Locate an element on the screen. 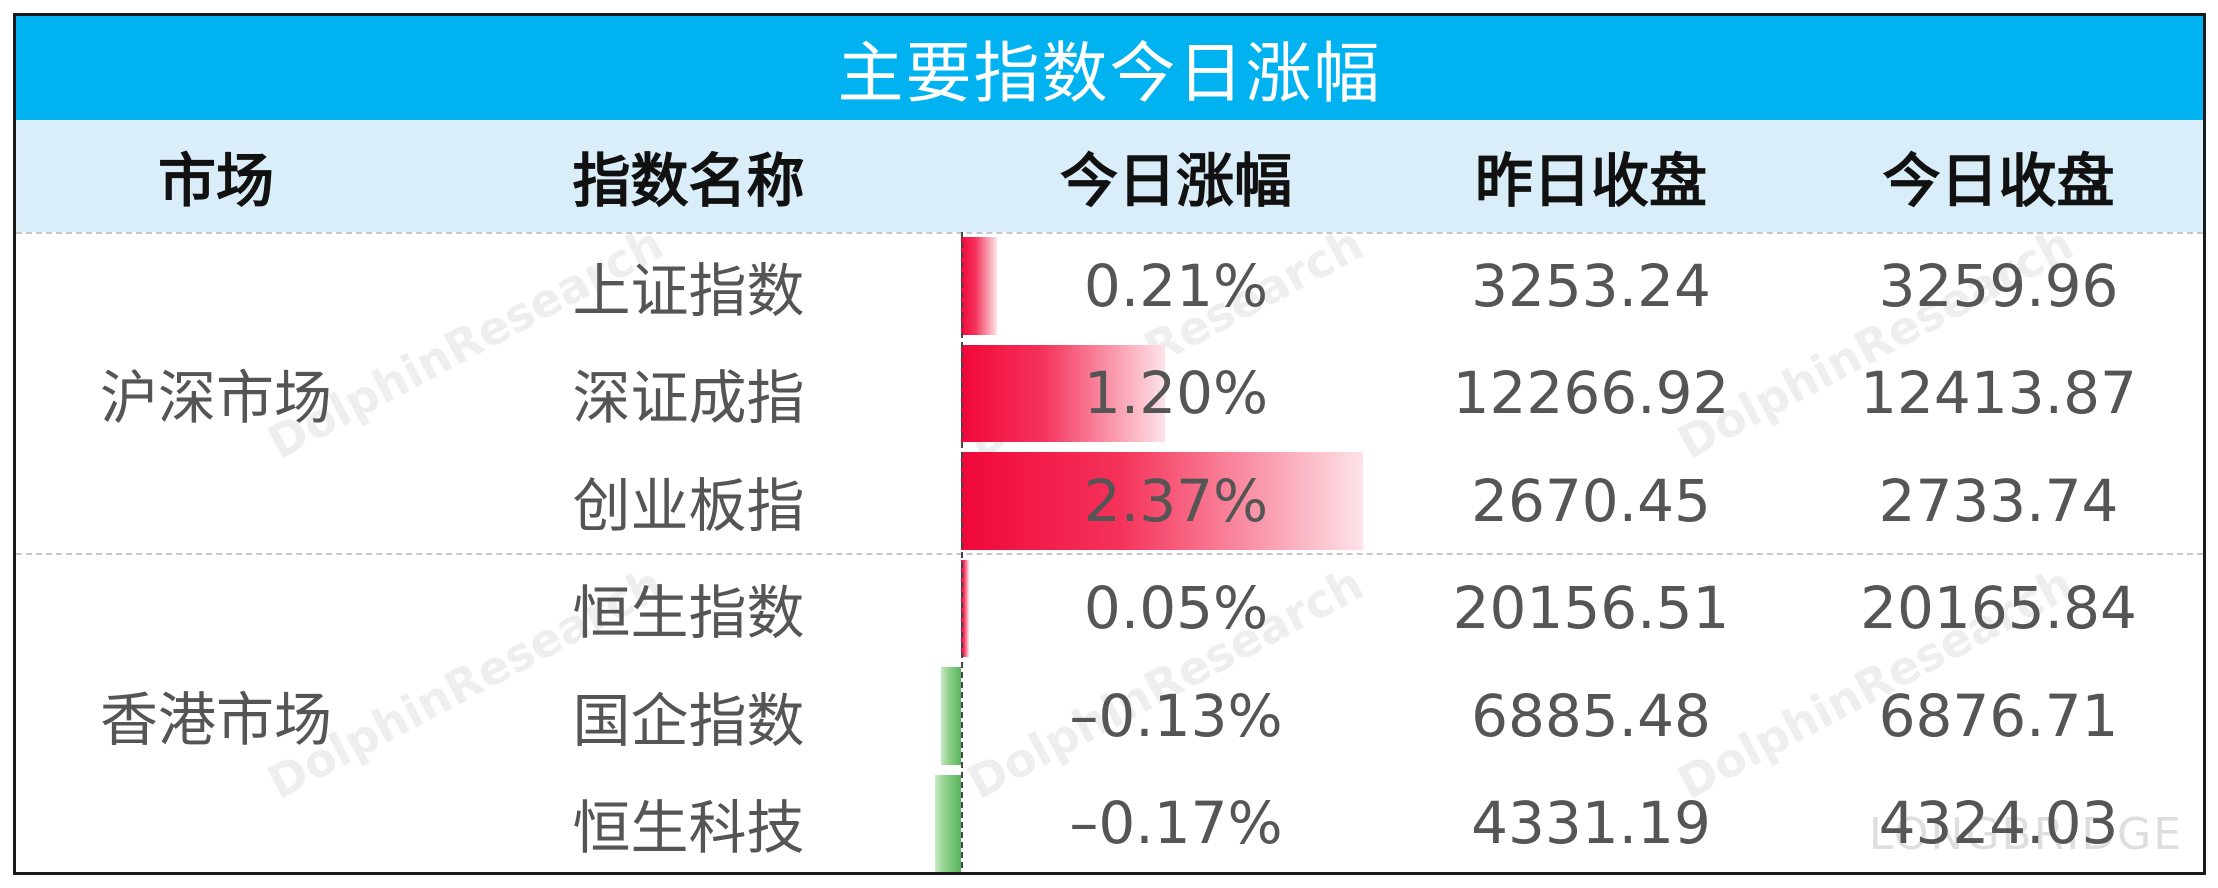 This screenshot has height=888, width=2218. index-name-cell: 创业板指 is located at coordinates (688, 505).